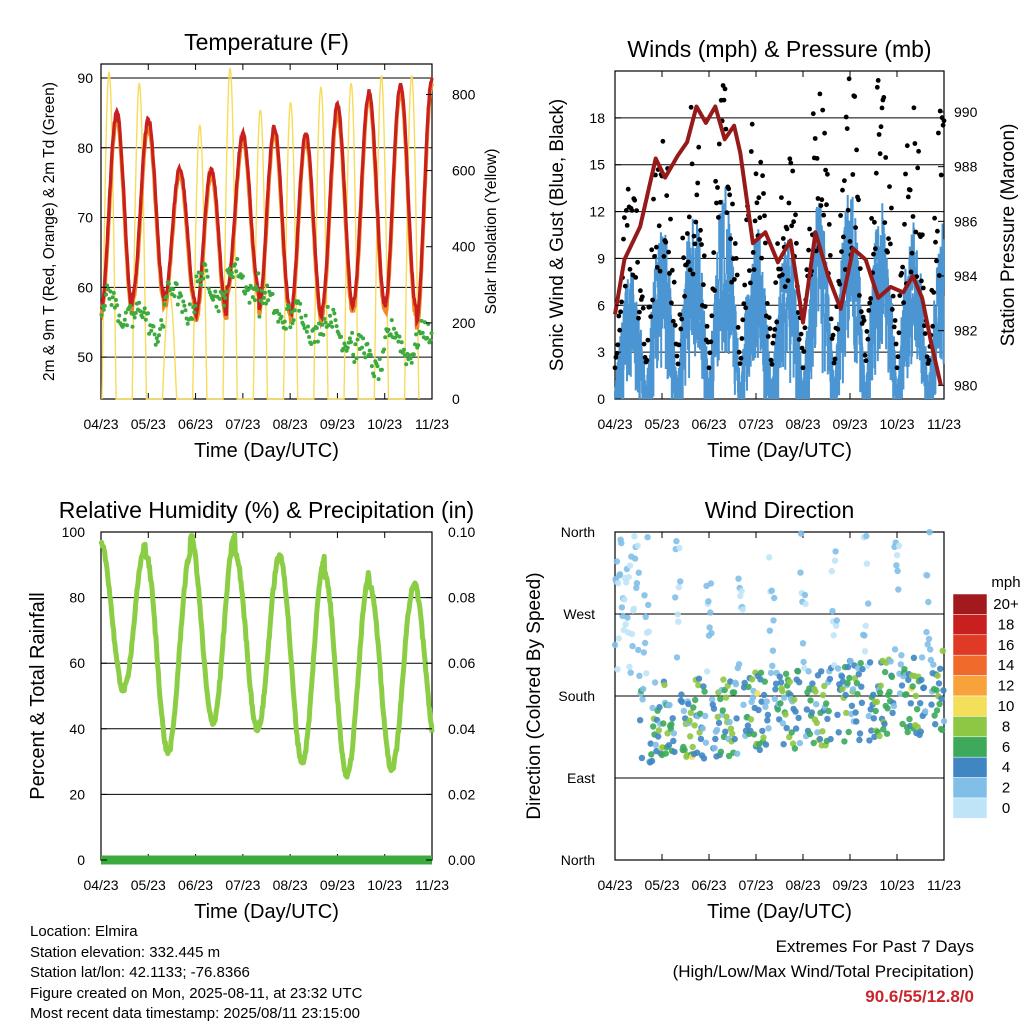 This screenshot has height=1025, width=1024. I want to click on y2-axis-label-0: Solar Insolation (Yellow), so click(491, 232).